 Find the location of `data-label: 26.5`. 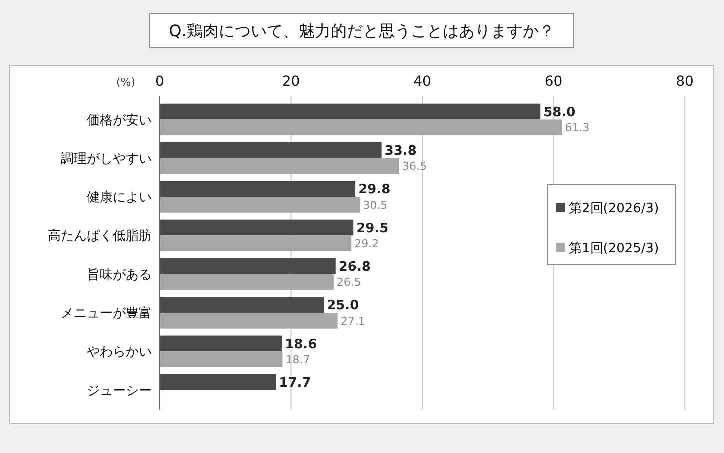

data-label: 26.5 is located at coordinates (349, 283).